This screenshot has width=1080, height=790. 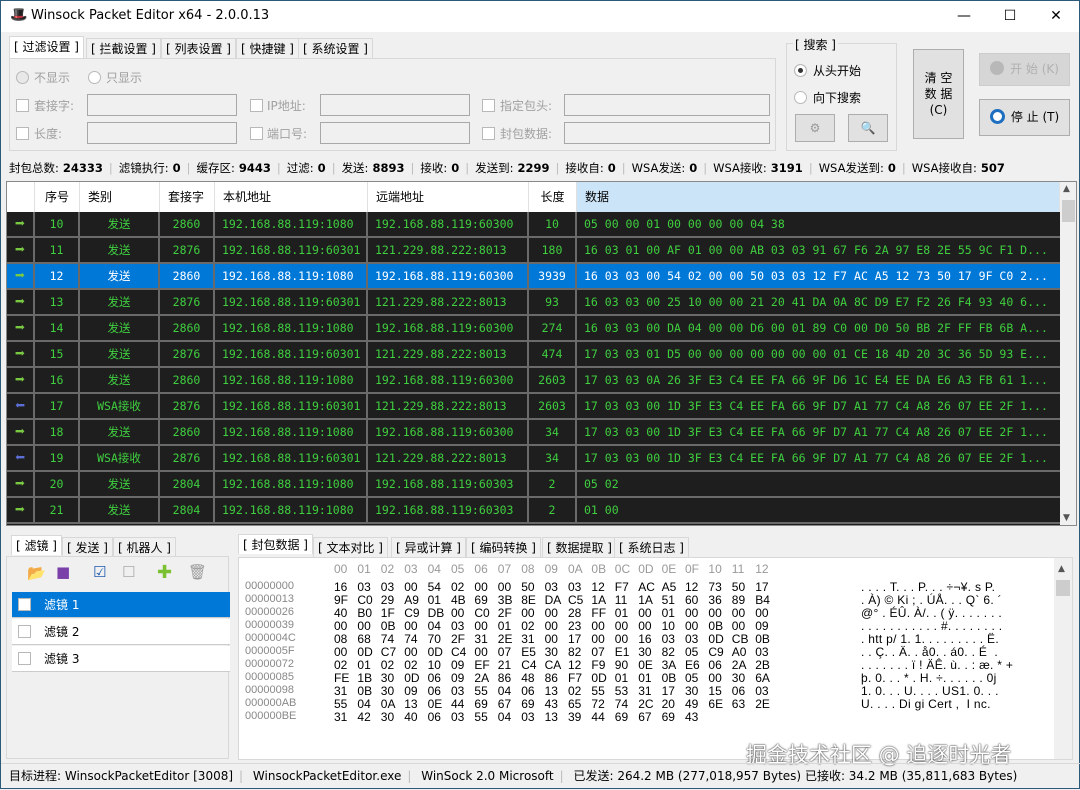 What do you see at coordinates (94, 77) in the screenshot?
I see `radio-show-only` at bounding box center [94, 77].